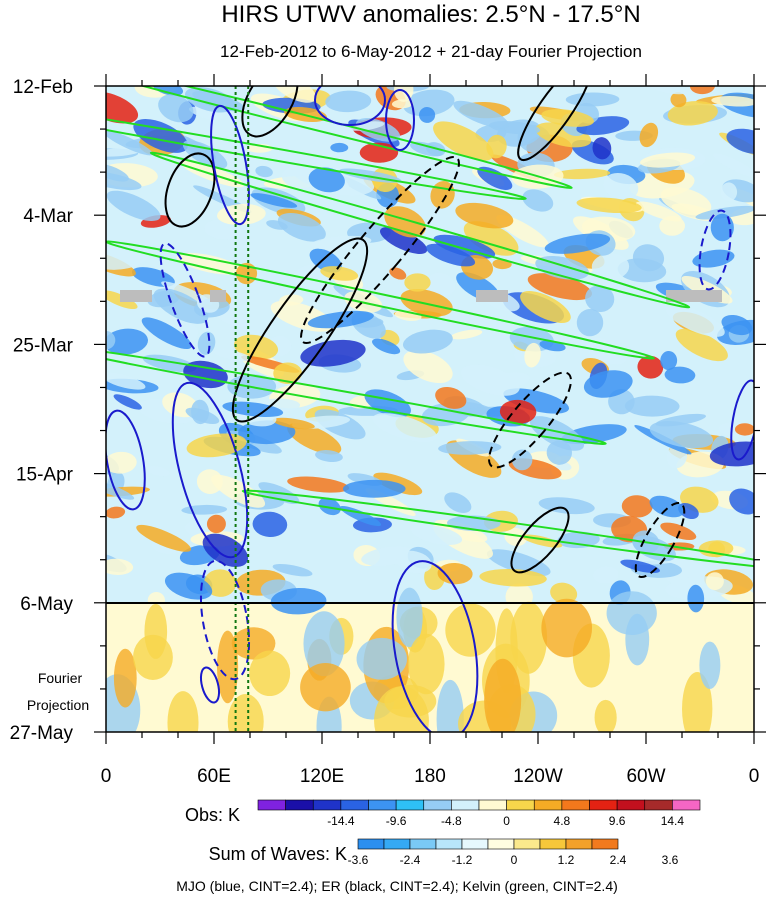 The height and width of the screenshot is (904, 774). Describe the element at coordinates (513, 852) in the screenshot. I see `waves-colorbar: -3.6 -2.4 -1.2 0 1.2 2.4 3.6` at that location.